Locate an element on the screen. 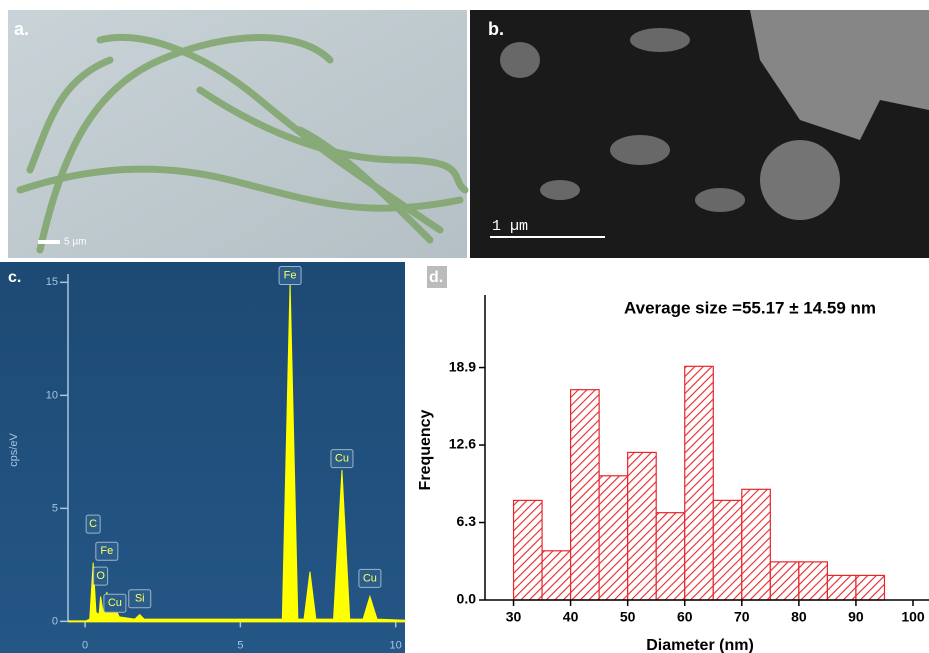 The height and width of the screenshot is (653, 929). x-tick-label: 40 is located at coordinates (571, 617).